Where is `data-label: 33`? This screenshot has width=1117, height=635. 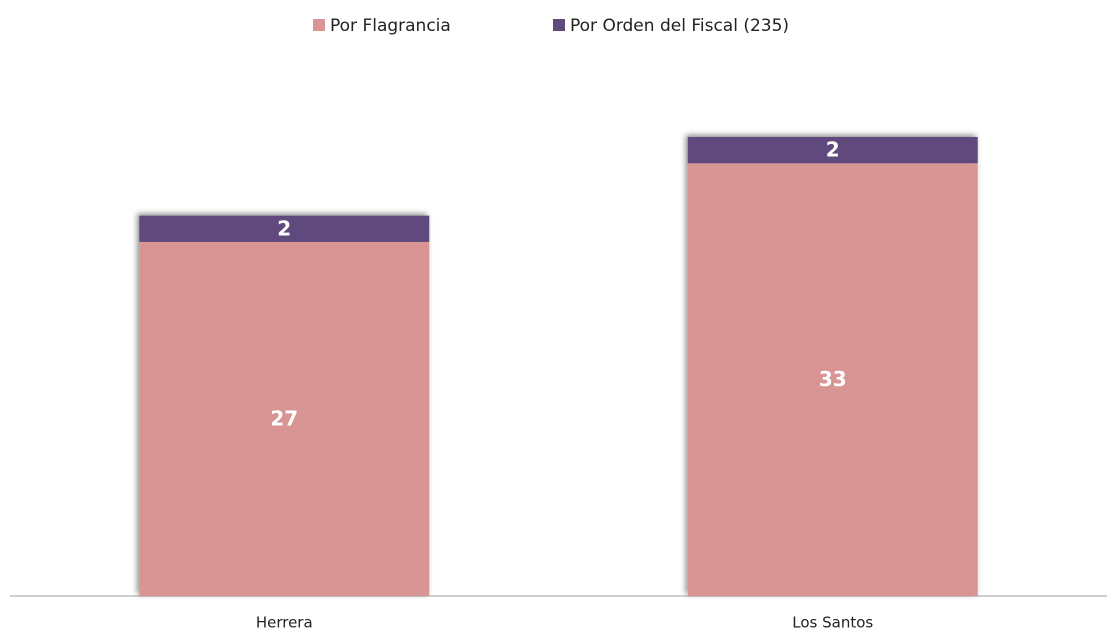
data-label: 33 is located at coordinates (833, 379).